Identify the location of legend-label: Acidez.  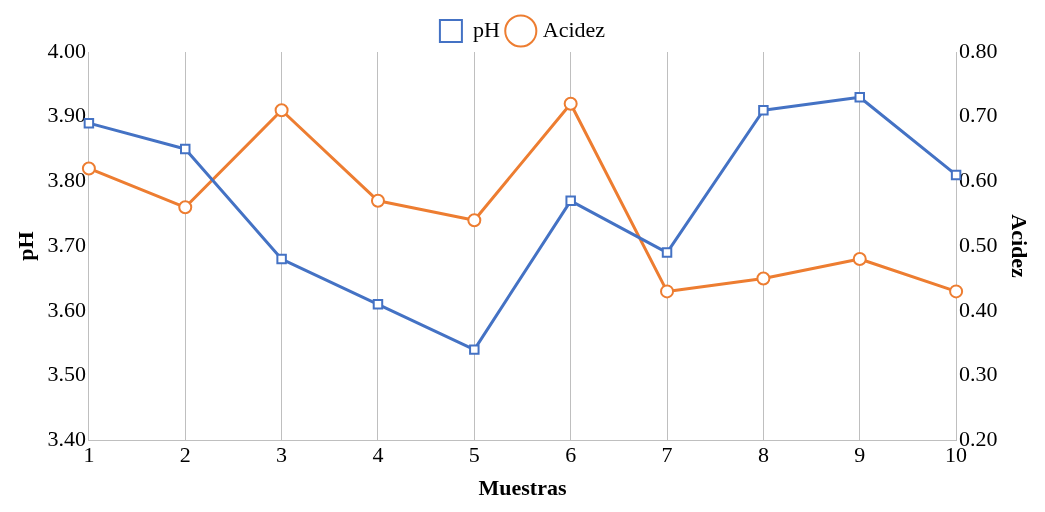
(574, 29).